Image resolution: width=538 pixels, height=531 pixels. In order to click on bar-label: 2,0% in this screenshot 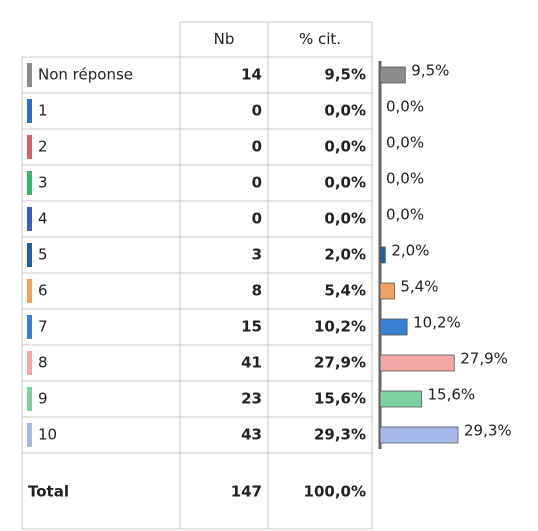, I will do `click(410, 251)`.